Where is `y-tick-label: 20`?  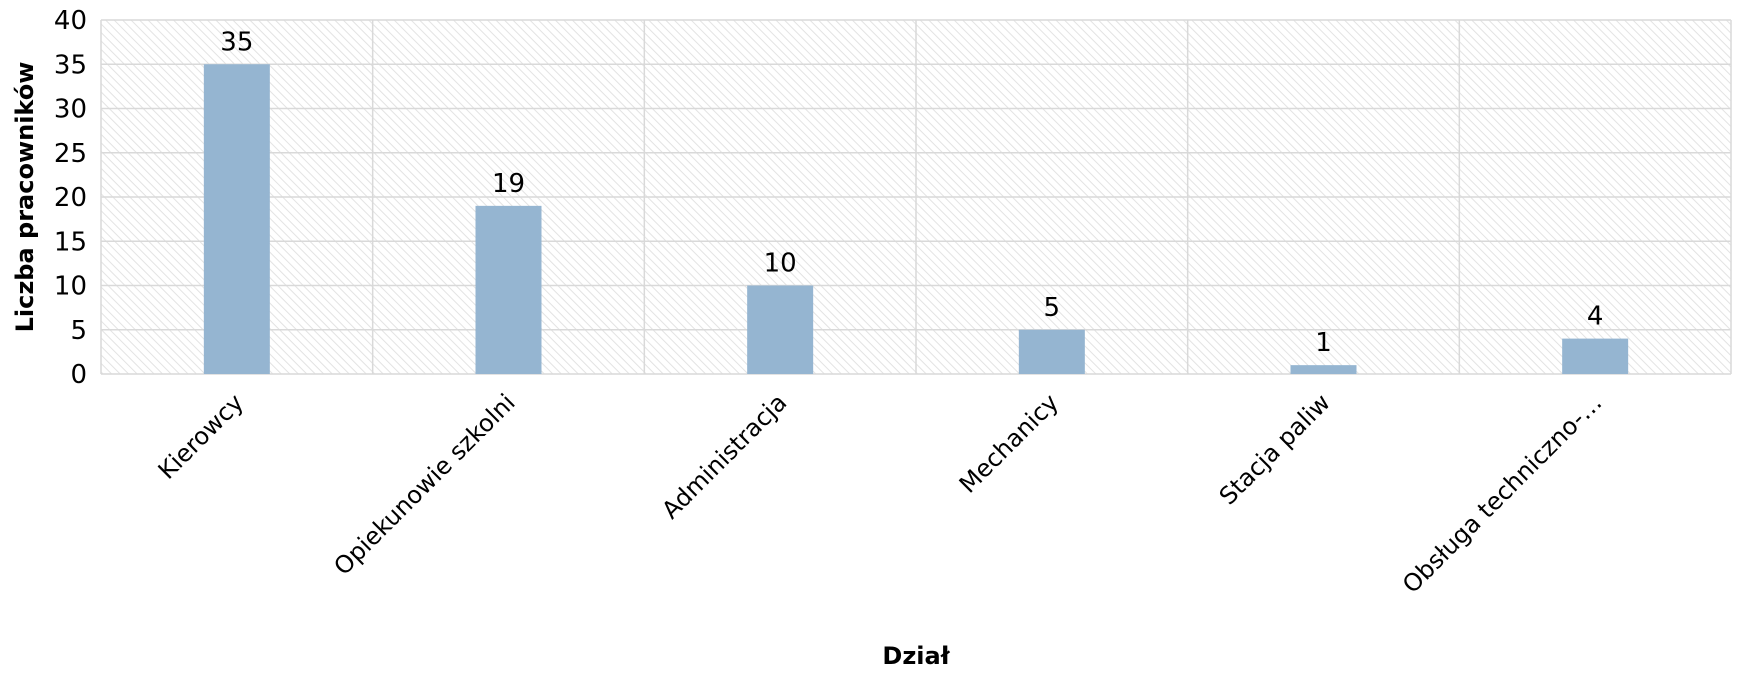
y-tick-label: 20 is located at coordinates (70, 198).